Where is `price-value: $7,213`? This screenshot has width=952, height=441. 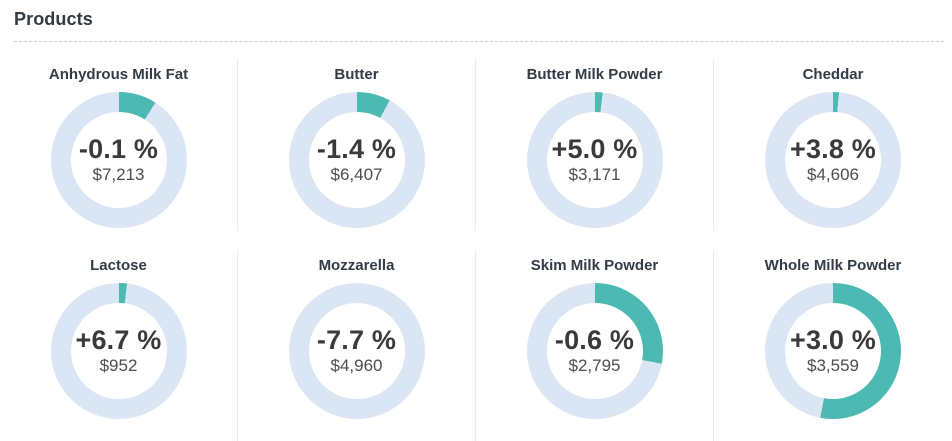
price-value: $7,213 is located at coordinates (118, 175).